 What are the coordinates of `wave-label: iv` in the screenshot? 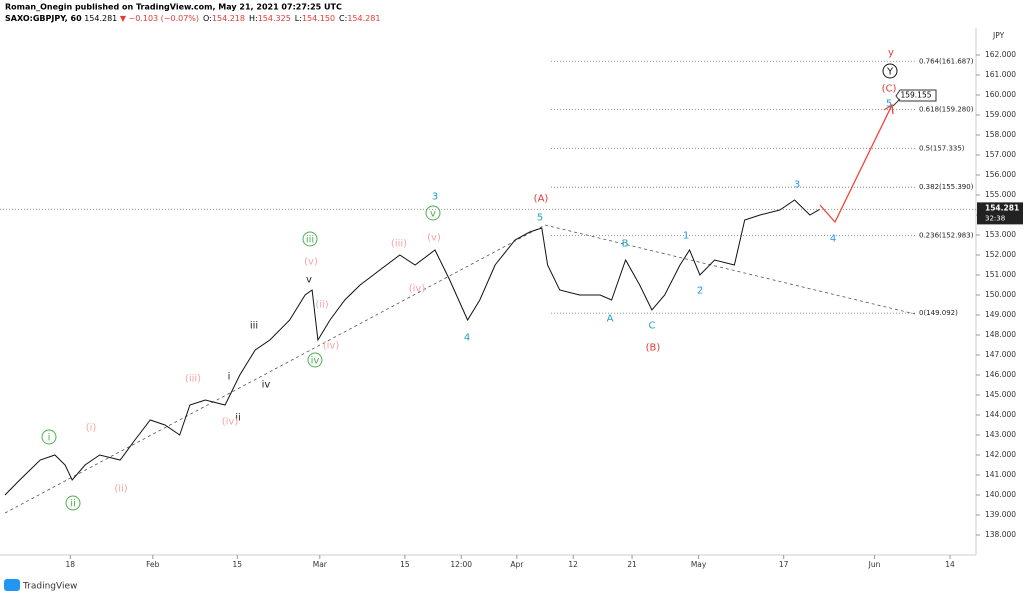 It's located at (315, 361).